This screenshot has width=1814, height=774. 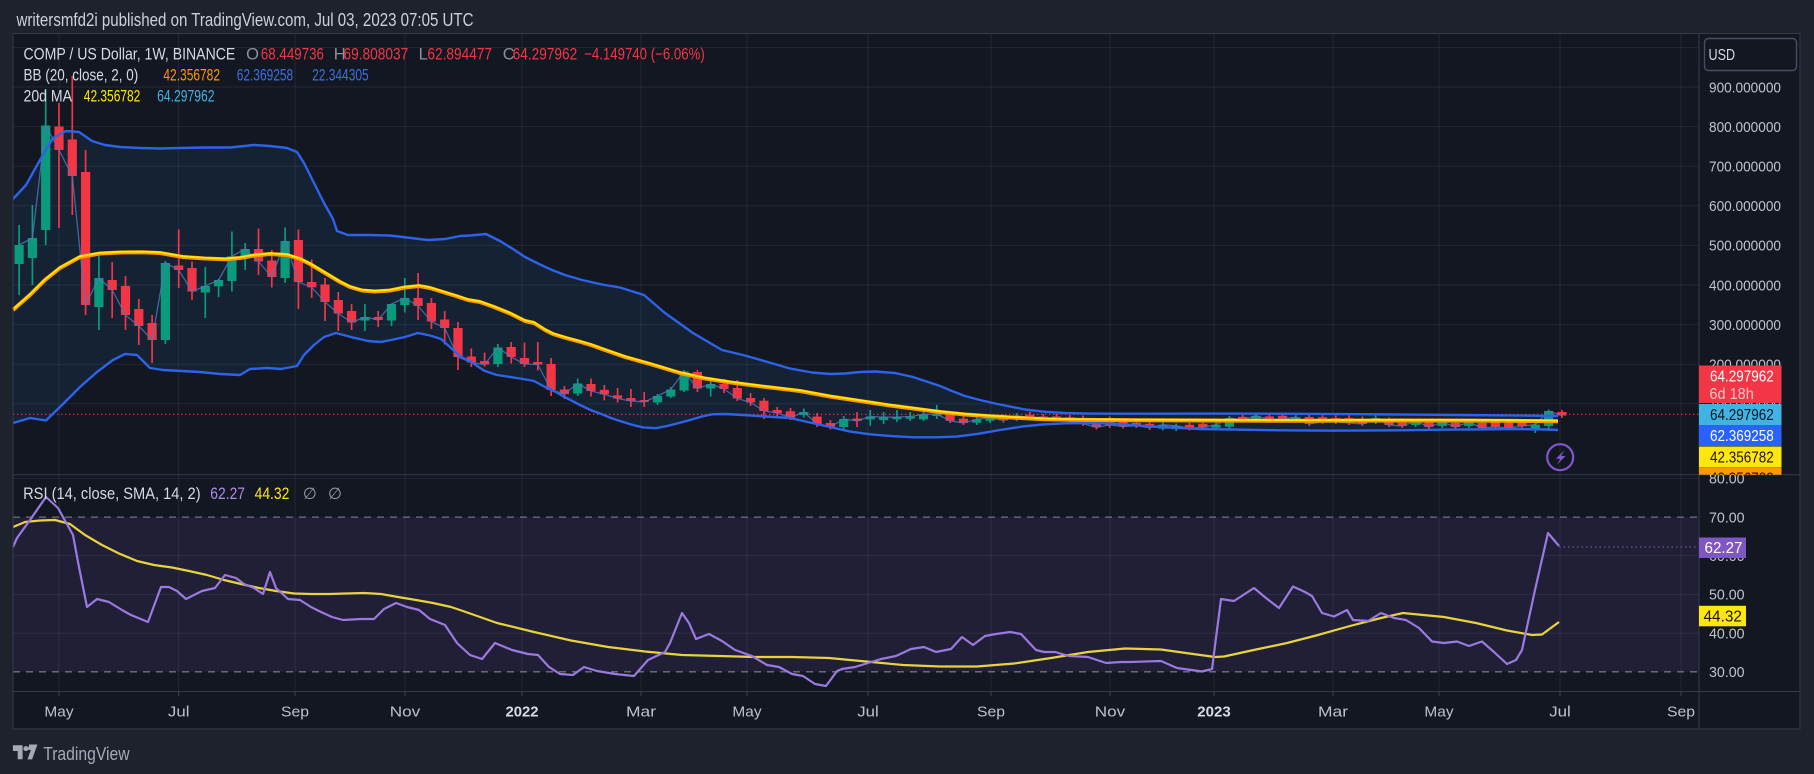 I want to click on svg-text: 6d 18h, so click(x=1731, y=394).